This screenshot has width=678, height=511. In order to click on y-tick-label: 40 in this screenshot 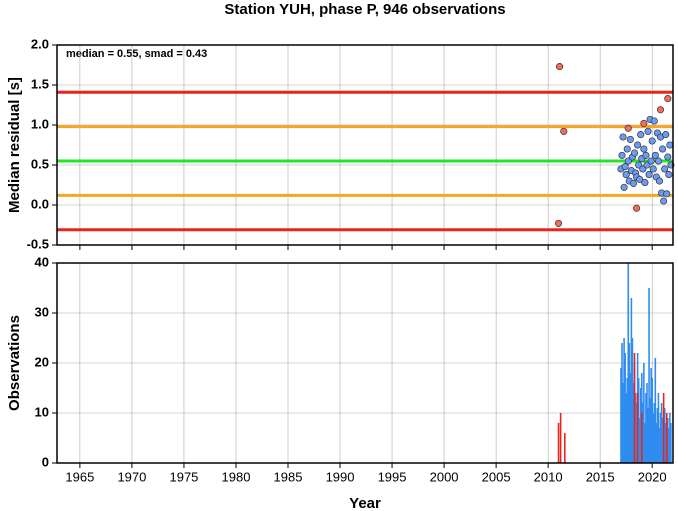, I will do `click(42, 261)`.